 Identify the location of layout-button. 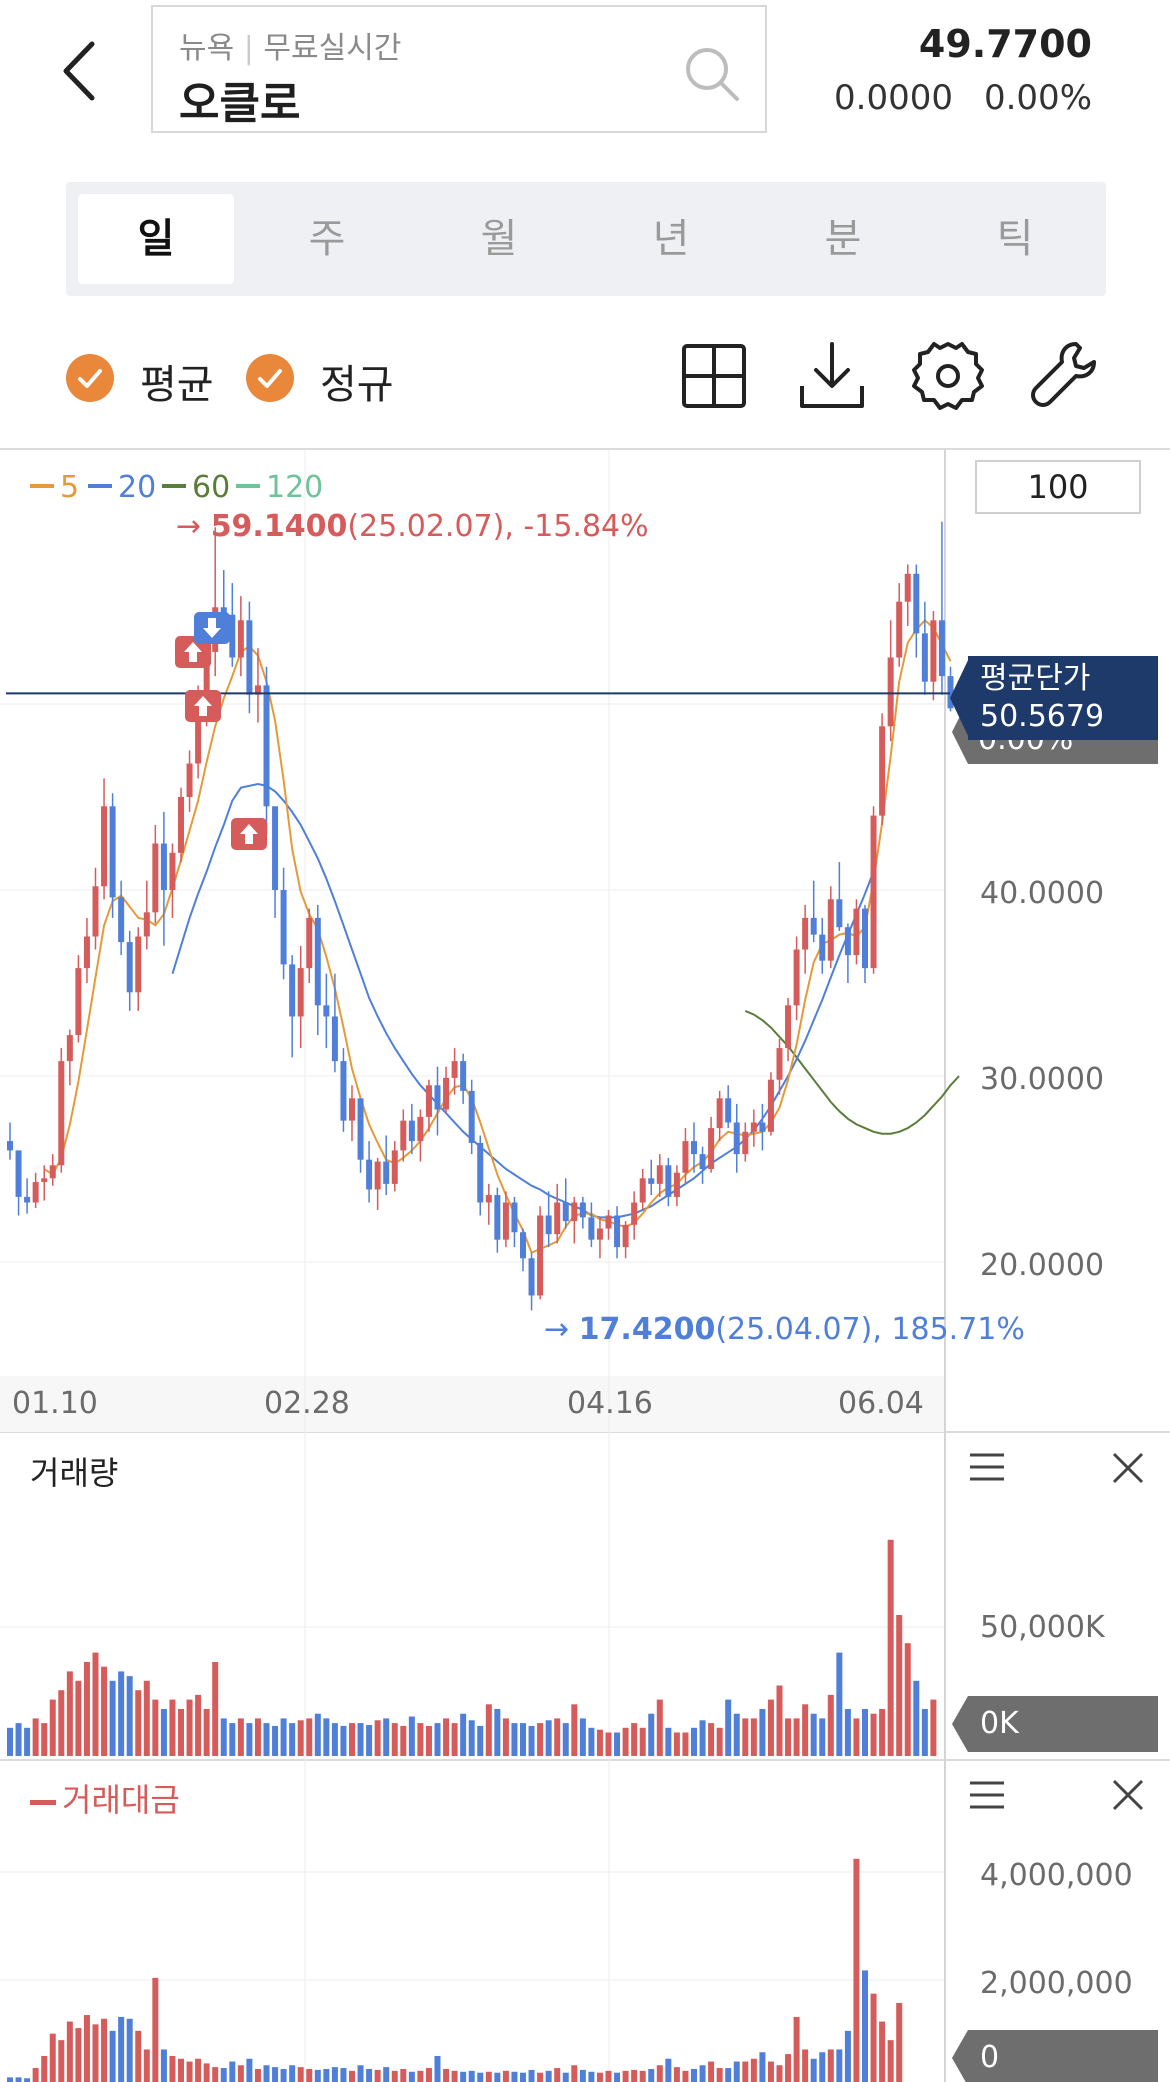
(714, 376).